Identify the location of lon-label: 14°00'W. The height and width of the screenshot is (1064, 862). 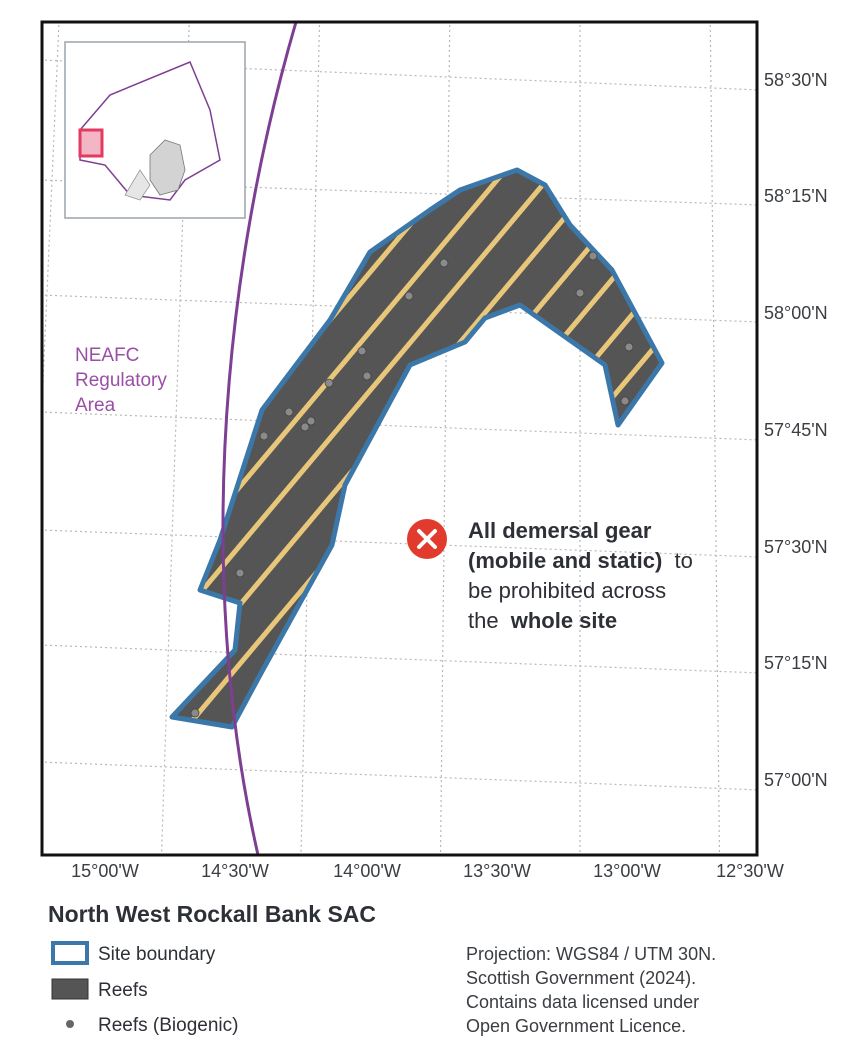
(367, 871).